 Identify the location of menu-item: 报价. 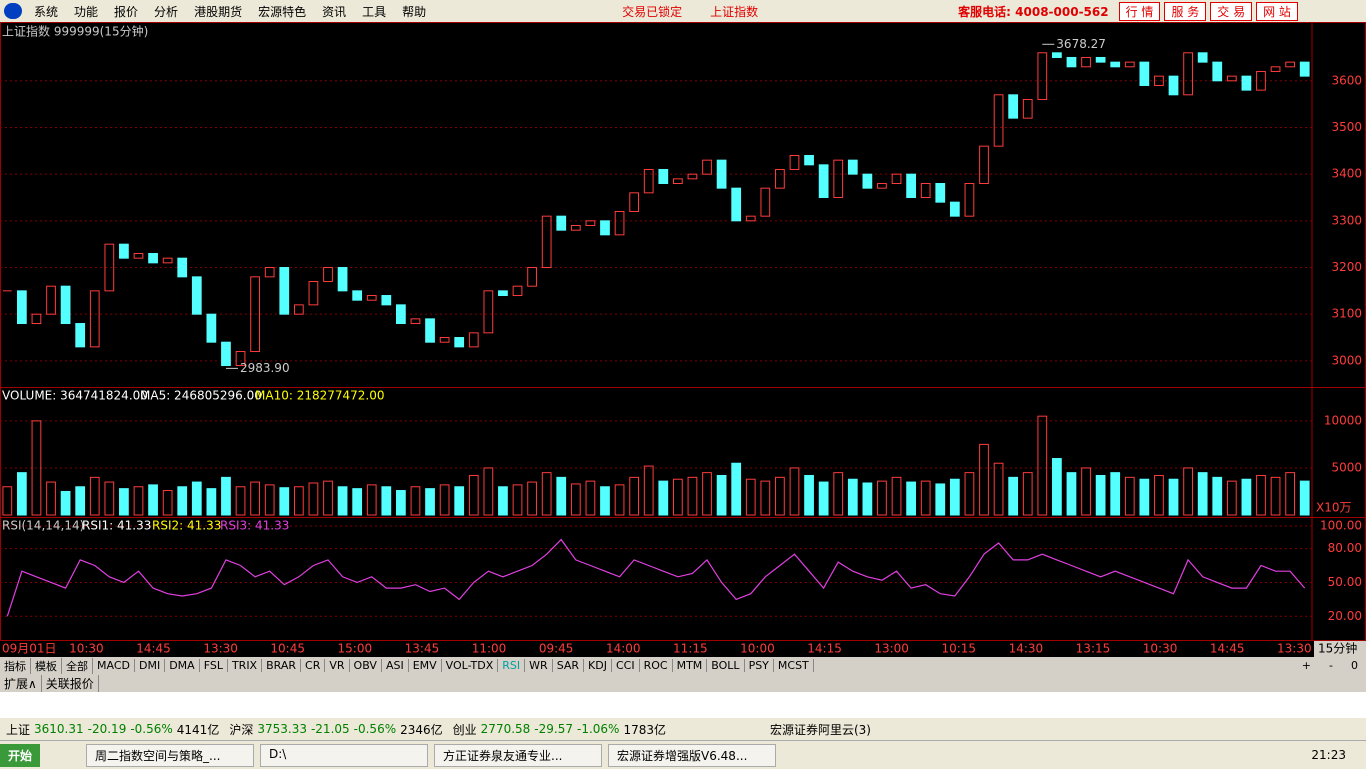
(126, 11).